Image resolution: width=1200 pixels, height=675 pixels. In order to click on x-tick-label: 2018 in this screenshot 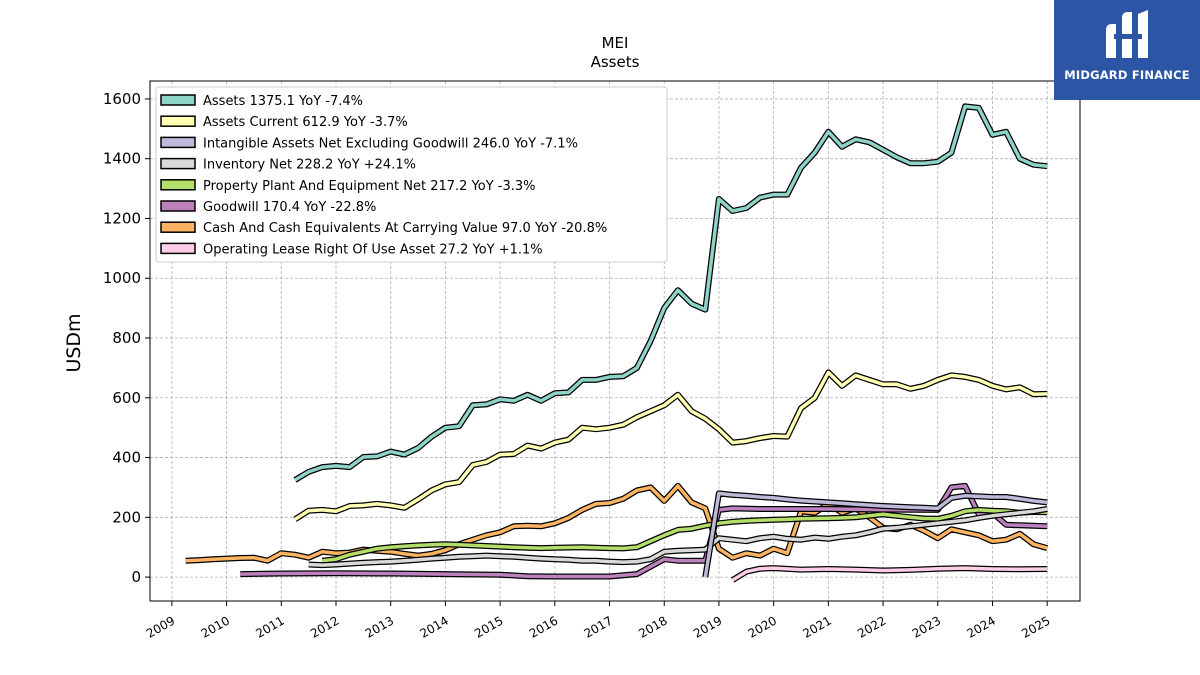, I will do `click(652, 626)`.